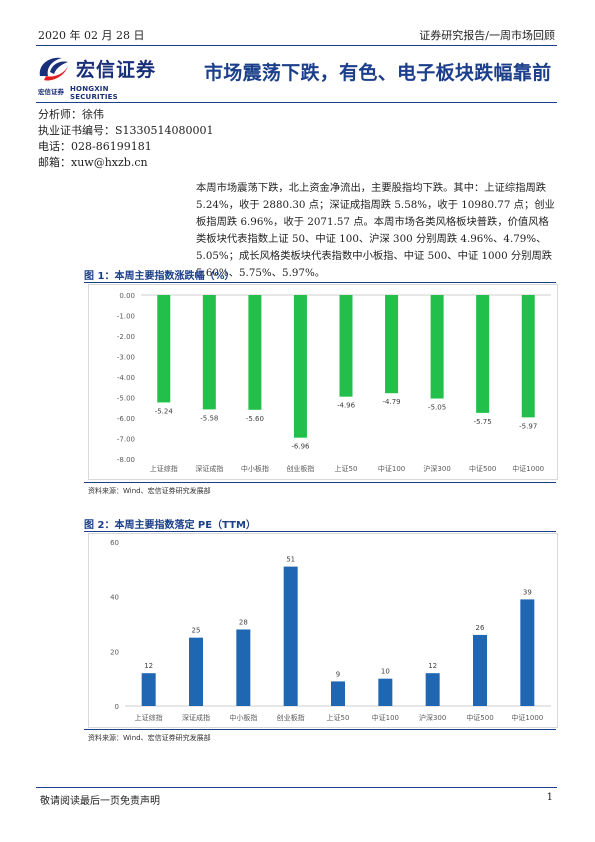  What do you see at coordinates (114, 598) in the screenshot?
I see `y-tick-label: 40` at bounding box center [114, 598].